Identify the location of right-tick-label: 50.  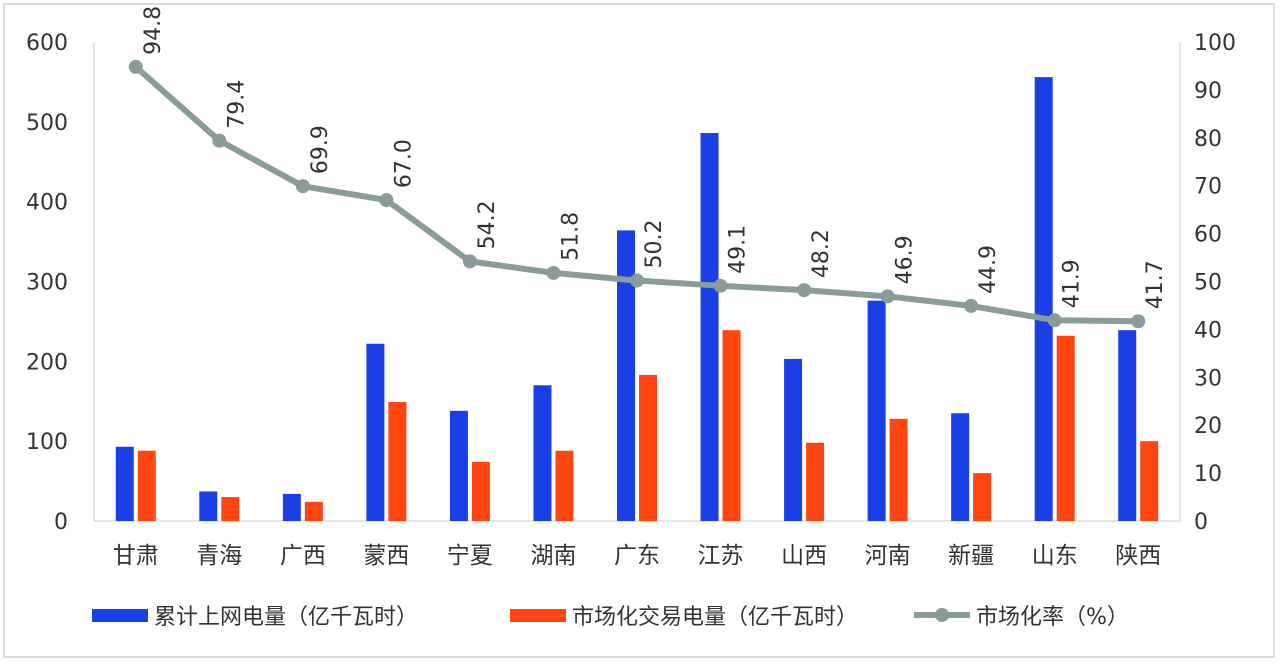
(1208, 283).